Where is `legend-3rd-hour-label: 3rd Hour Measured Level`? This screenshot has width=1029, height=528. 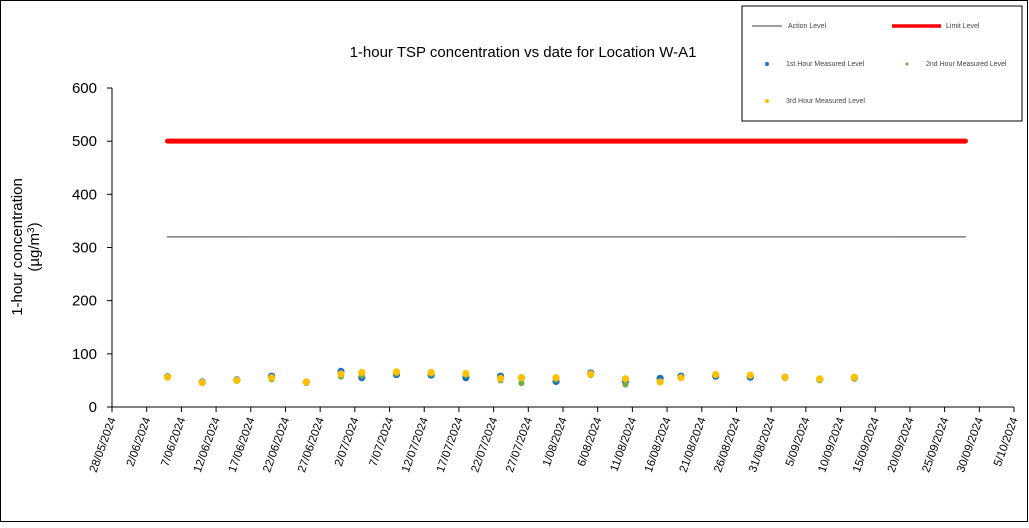 legend-3rd-hour-label: 3rd Hour Measured Level is located at coordinates (825, 101).